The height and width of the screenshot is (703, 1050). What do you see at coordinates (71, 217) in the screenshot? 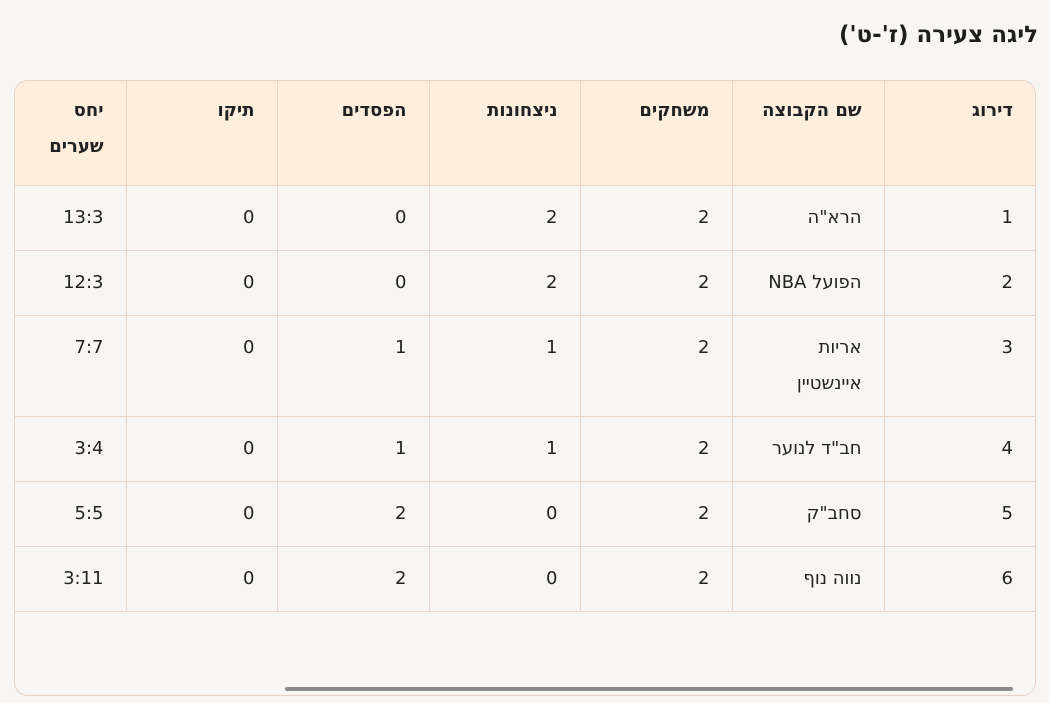
I see `table-cell: 13:3` at bounding box center [71, 217].